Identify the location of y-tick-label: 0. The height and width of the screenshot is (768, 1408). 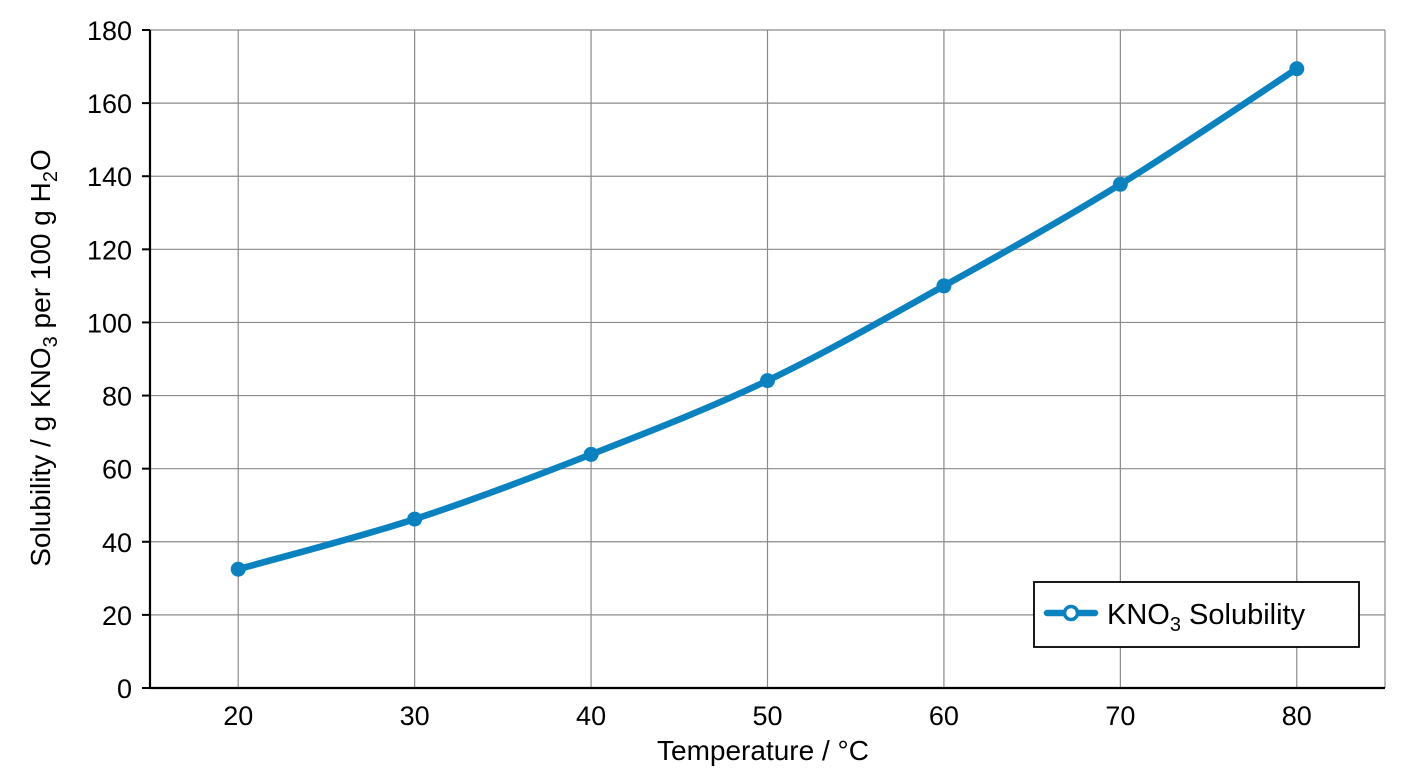
(124, 689).